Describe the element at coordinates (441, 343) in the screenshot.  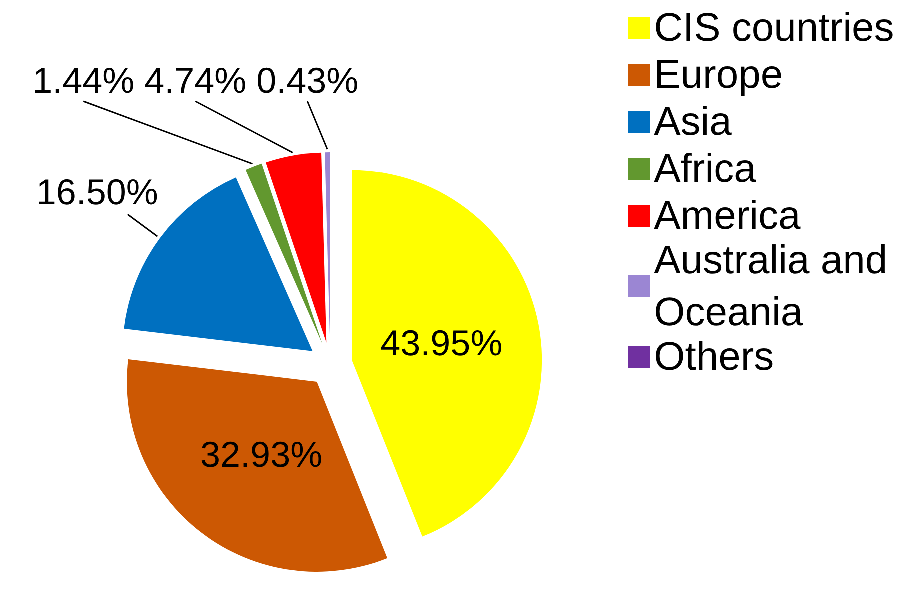
I see `data-label: 43.95%` at that location.